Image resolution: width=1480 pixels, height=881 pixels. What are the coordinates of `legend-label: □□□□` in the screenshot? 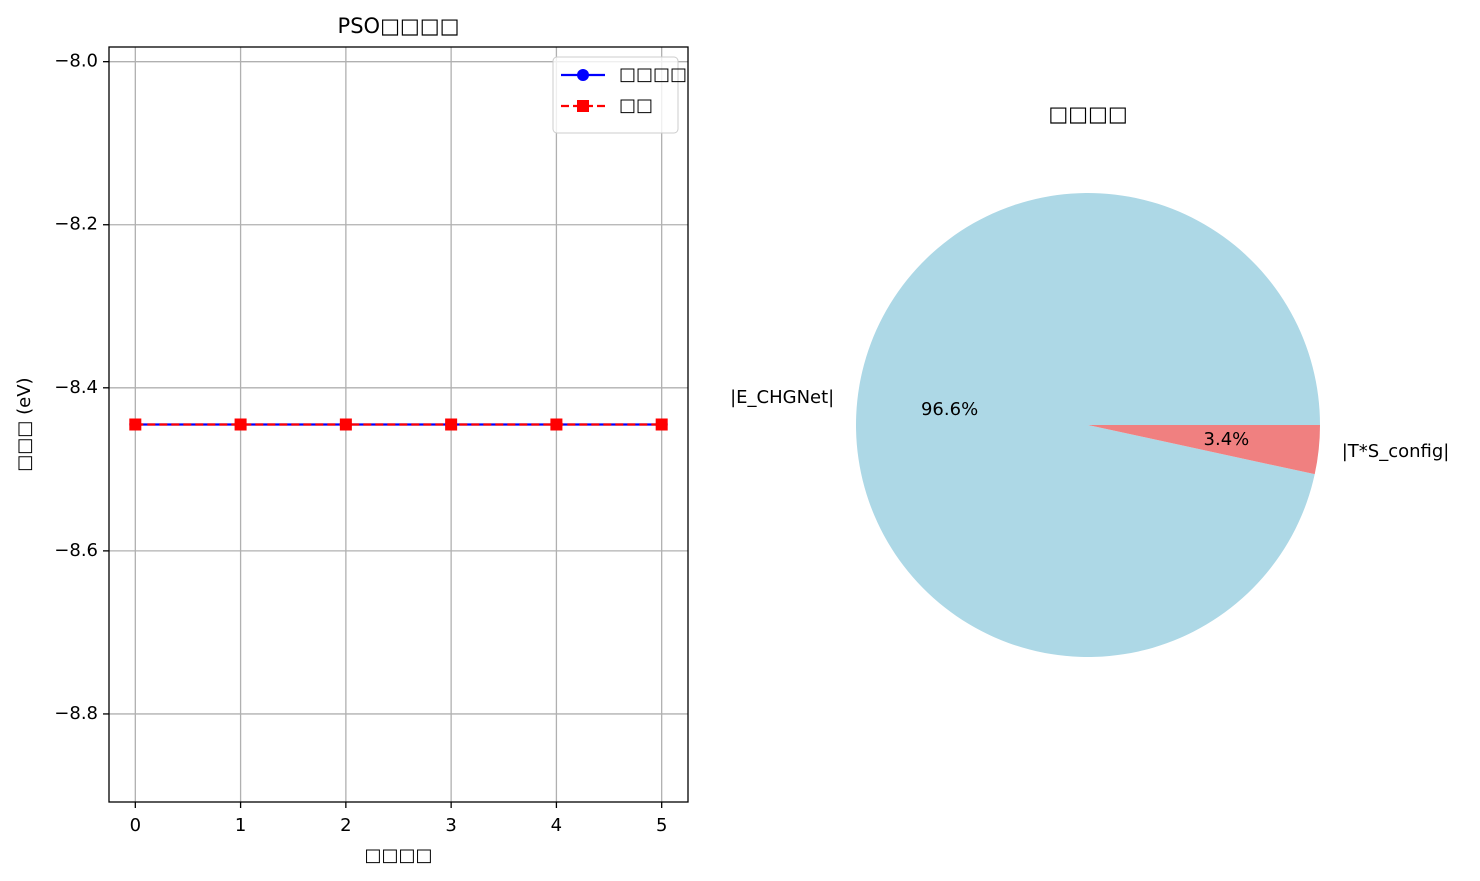 It's located at (653, 74).